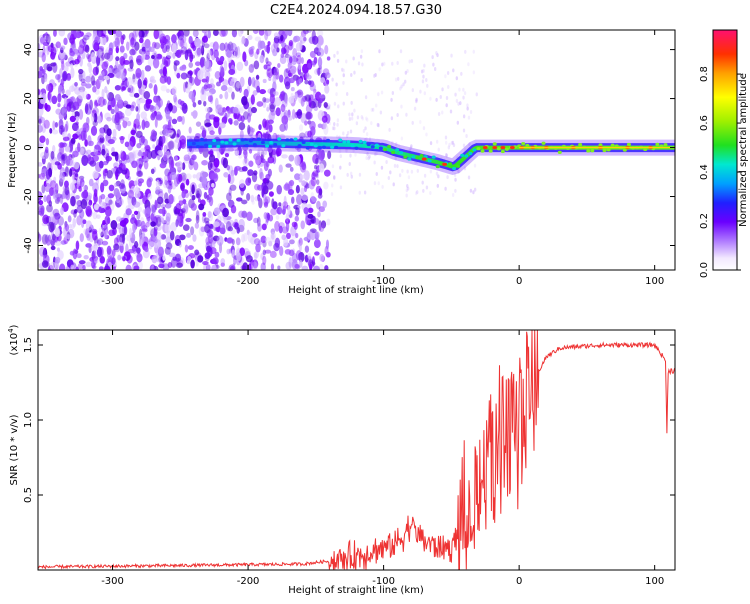  What do you see at coordinates (13, 339) in the screenshot?
I see `snr-y-multiplier: (x104)` at bounding box center [13, 339].